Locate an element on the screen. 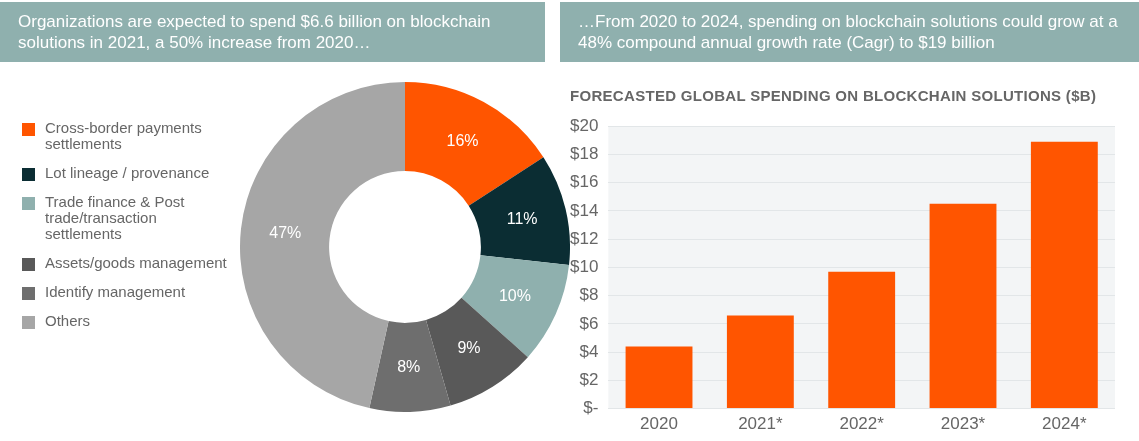 The image size is (1139, 441). y-tick-label: $16 is located at coordinates (584, 182).